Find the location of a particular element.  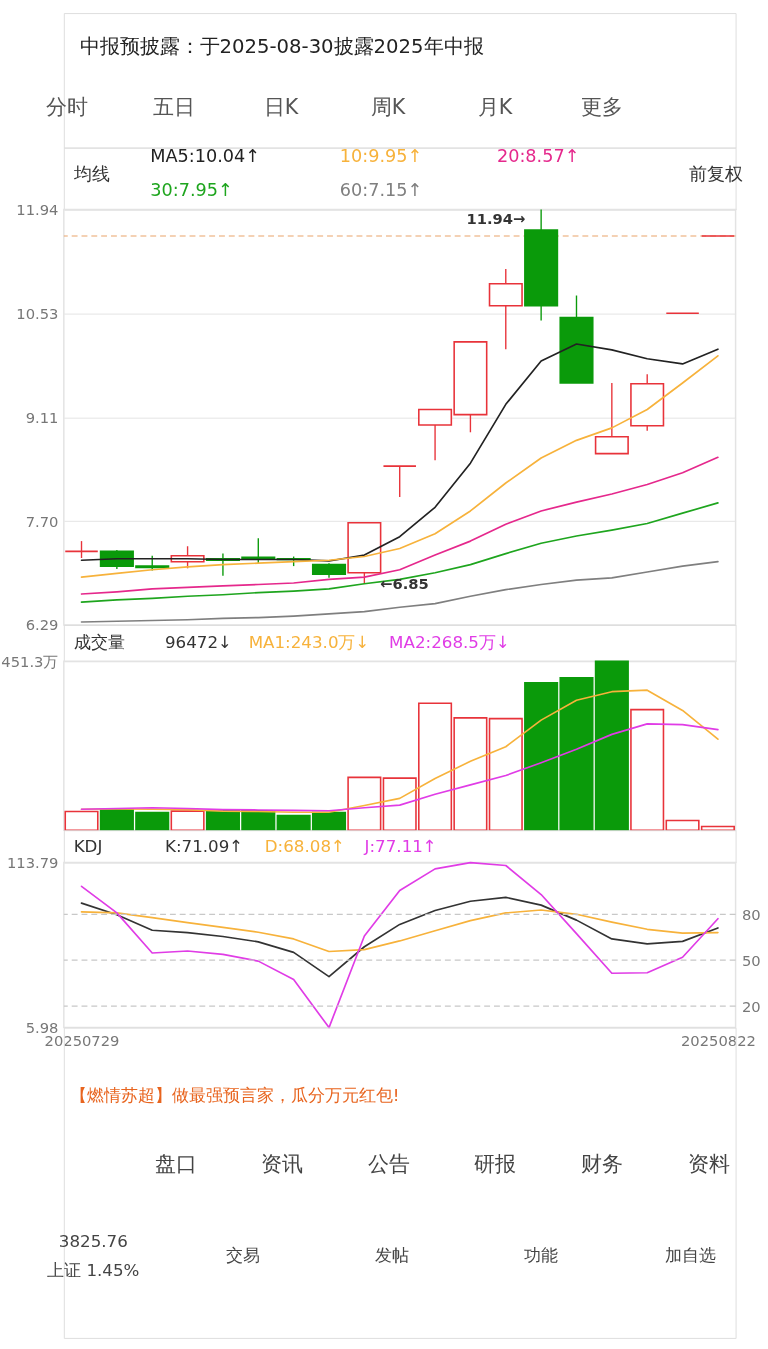

legend-title: KDJ is located at coordinates (88, 846).